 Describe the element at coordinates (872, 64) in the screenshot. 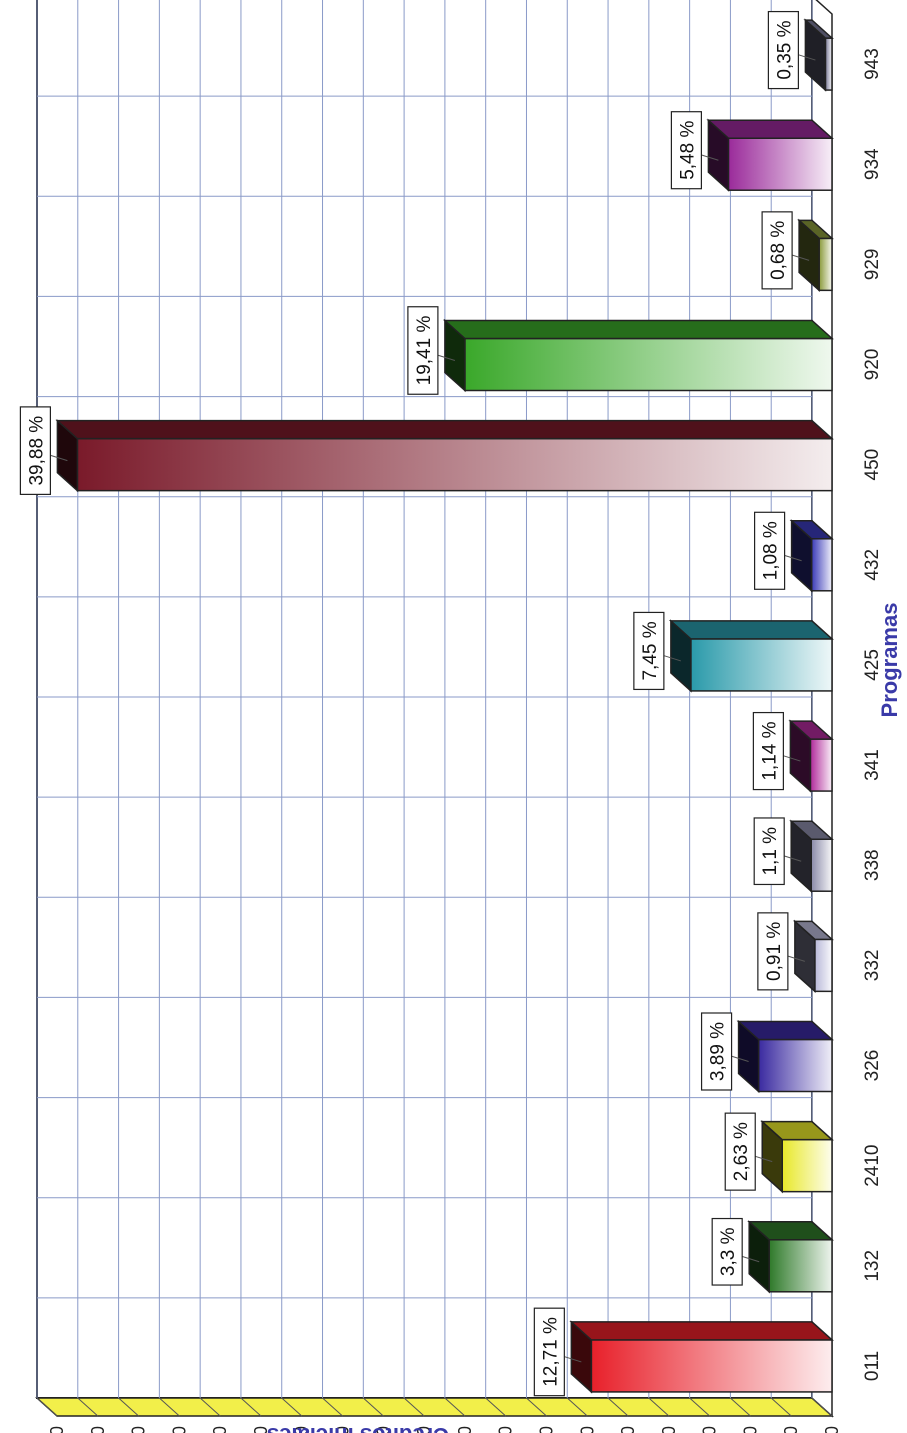

I see `x-tick-label: 943` at that location.